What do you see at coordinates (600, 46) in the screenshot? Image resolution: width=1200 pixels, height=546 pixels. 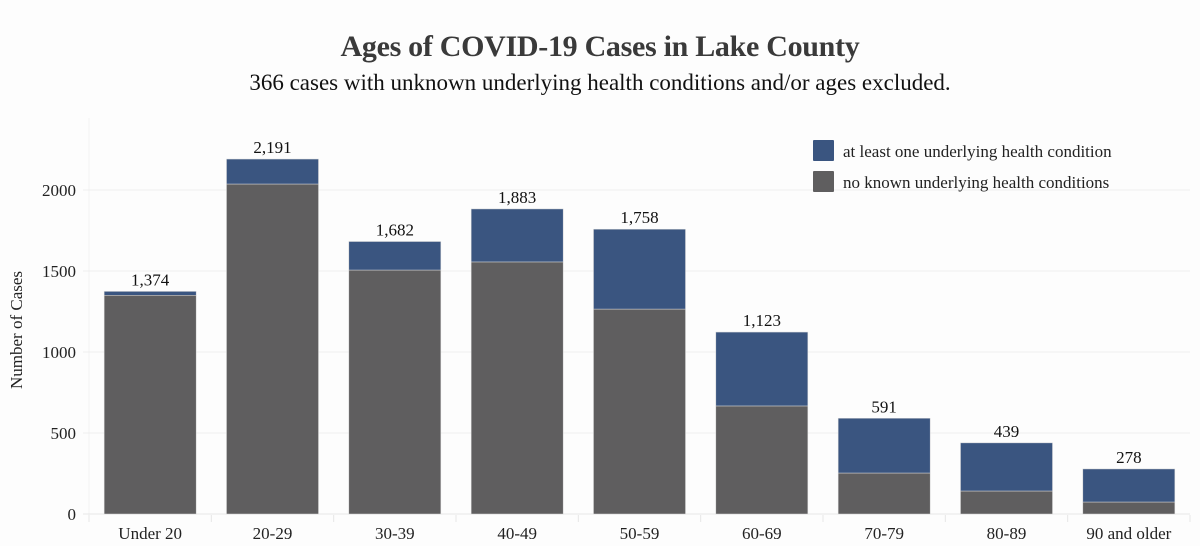 I see `chart-title: Ages of COVID-19 Cases in Lake County` at bounding box center [600, 46].